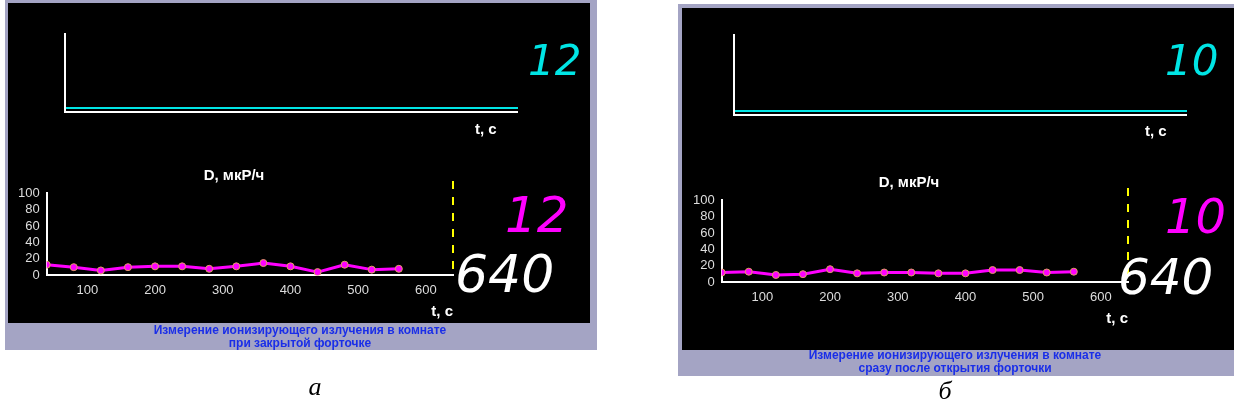 This screenshot has width=1234, height=414. I want to click on text: Измерение ионизирующего излучения в комнате сразу после открытия форточки, so click(955, 361).